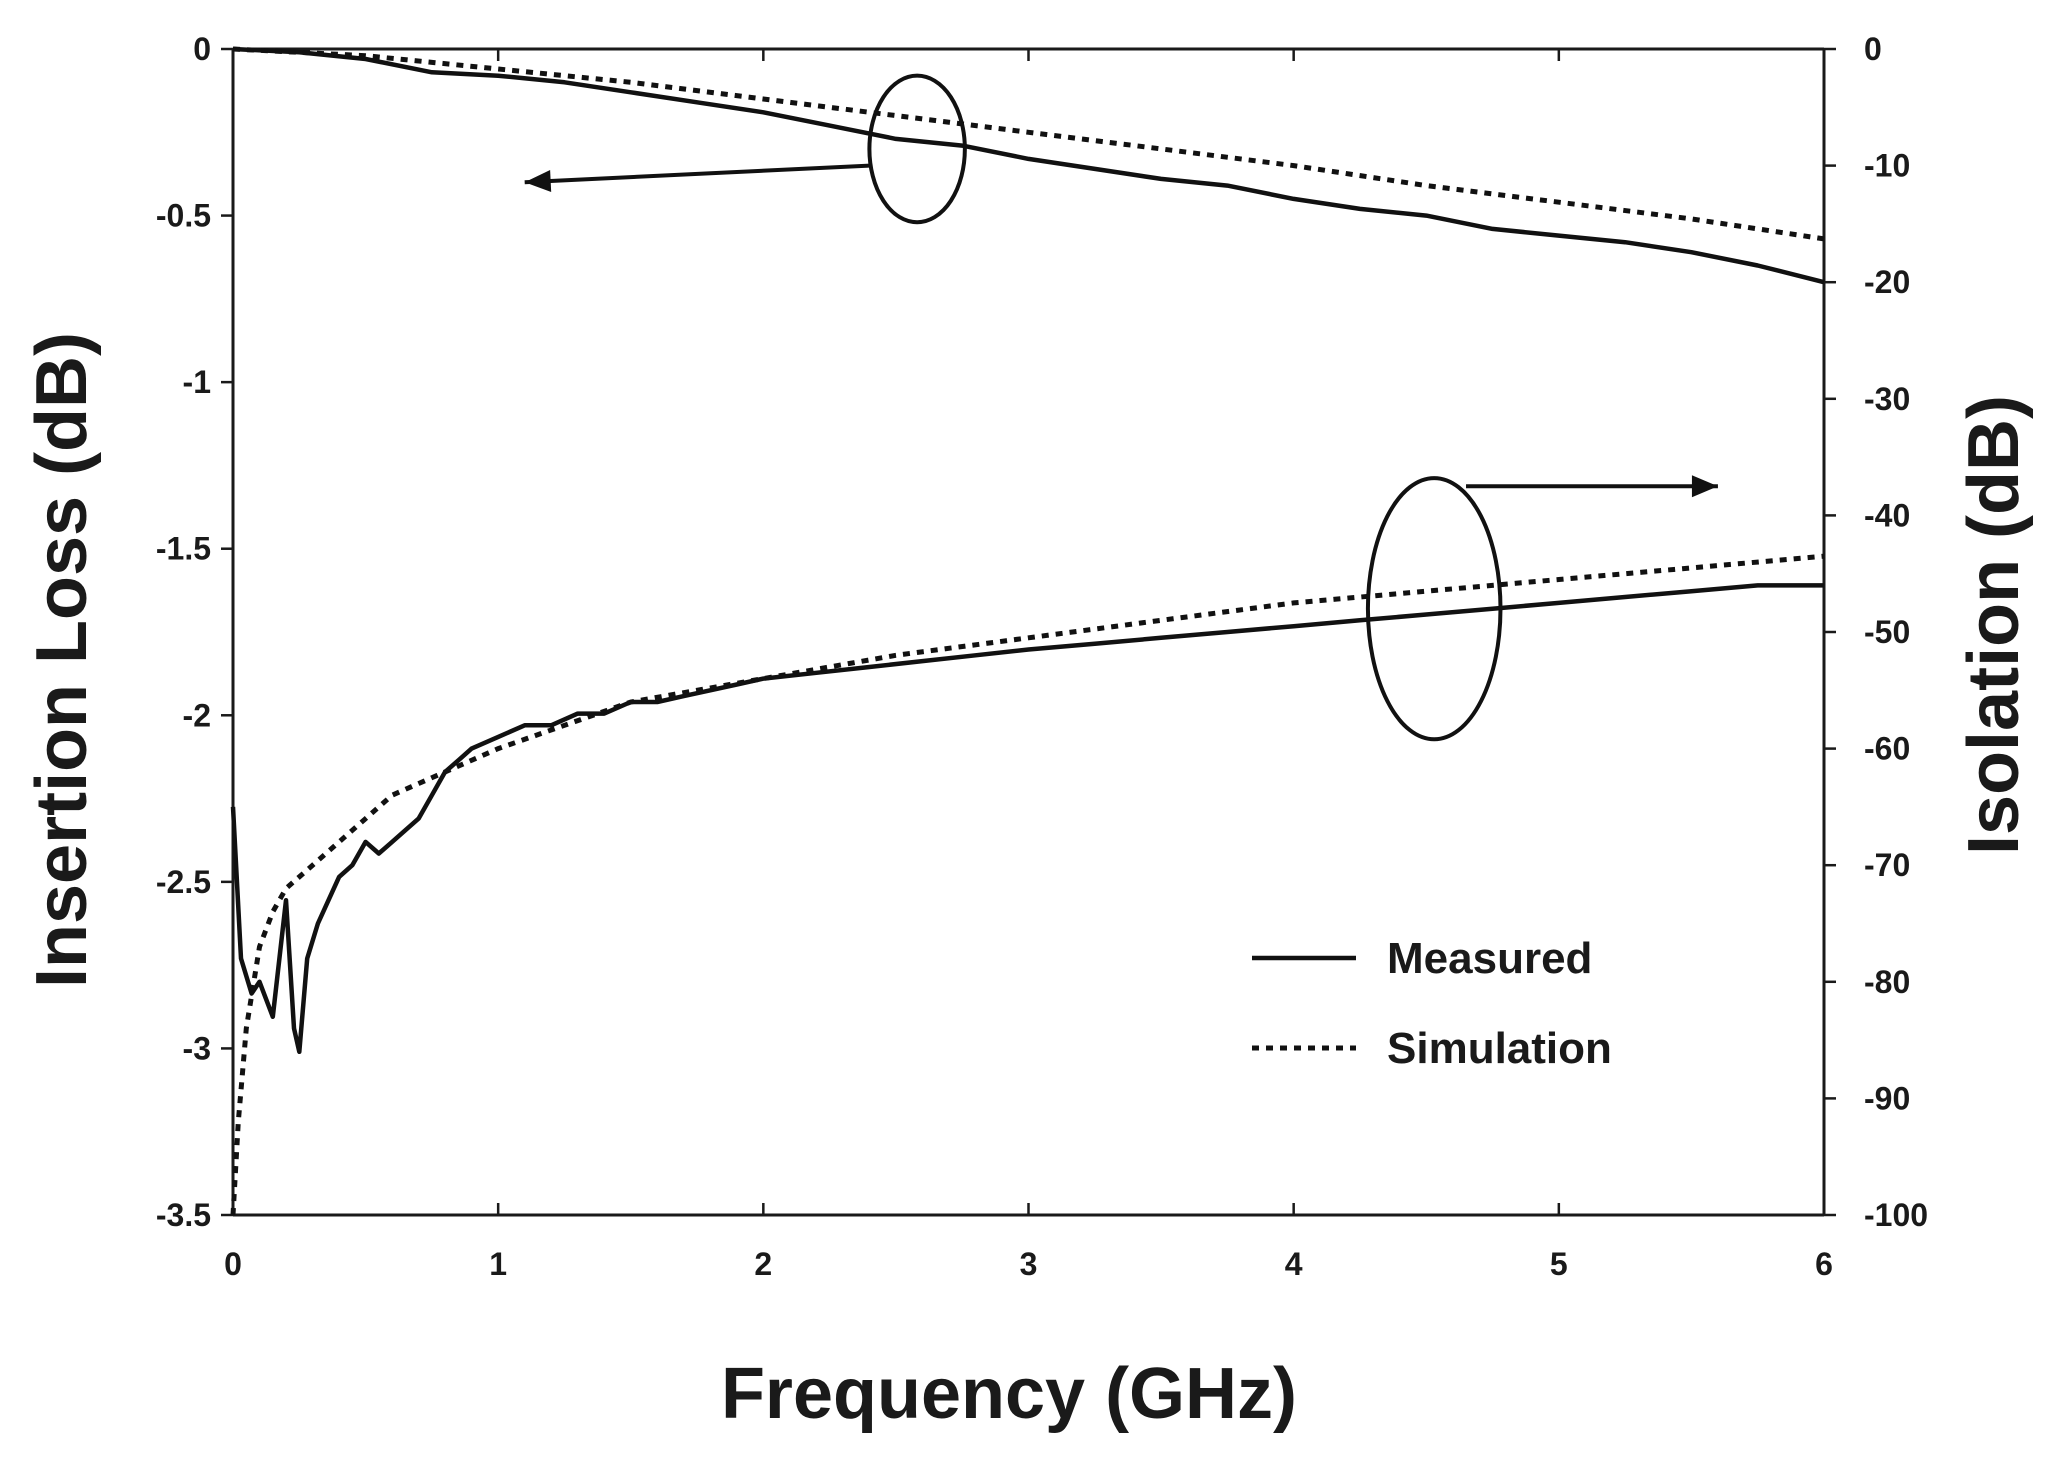  Describe the element at coordinates (1499, 1048) in the screenshot. I see `legend-label-simulation: Simulation` at that location.